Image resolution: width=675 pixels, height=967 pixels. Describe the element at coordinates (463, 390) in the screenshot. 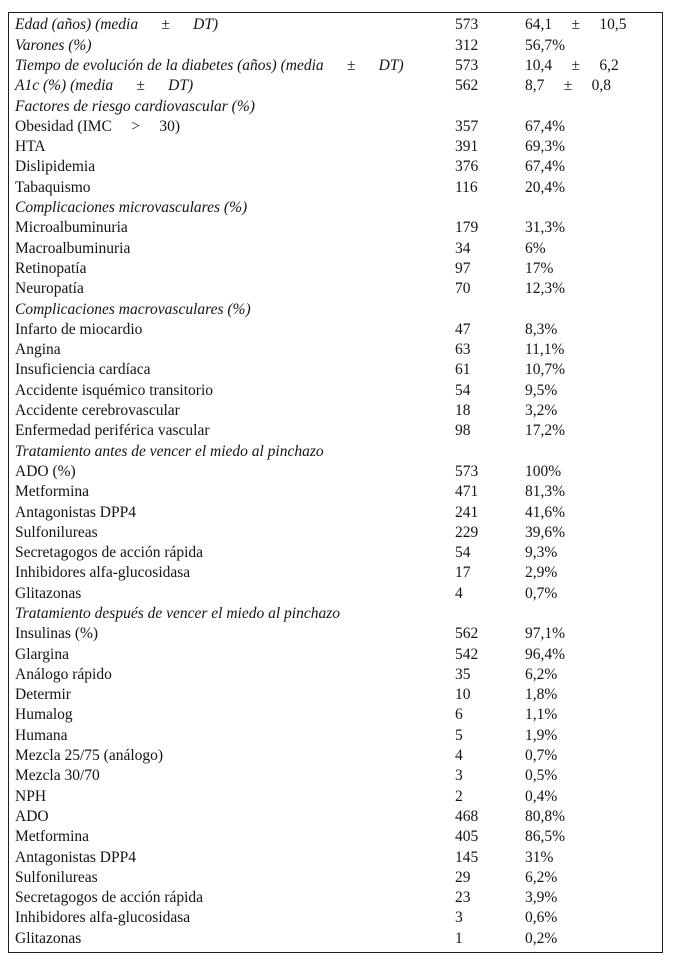

I see `row-n-count: 54` at that location.